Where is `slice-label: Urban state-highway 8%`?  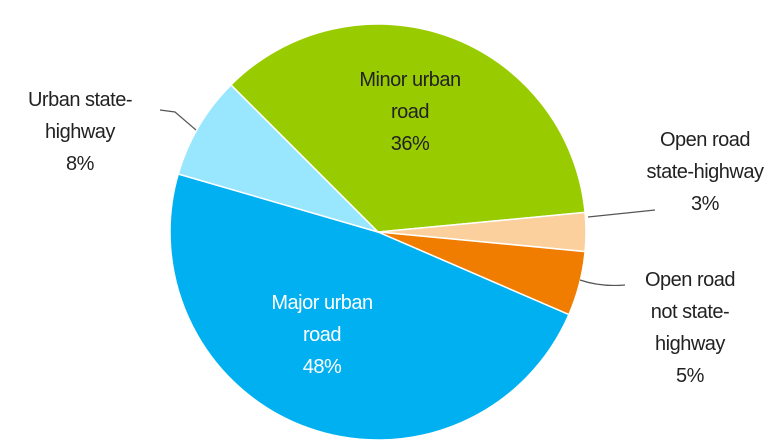
slice-label: Urban state-highway 8% is located at coordinates (80, 132).